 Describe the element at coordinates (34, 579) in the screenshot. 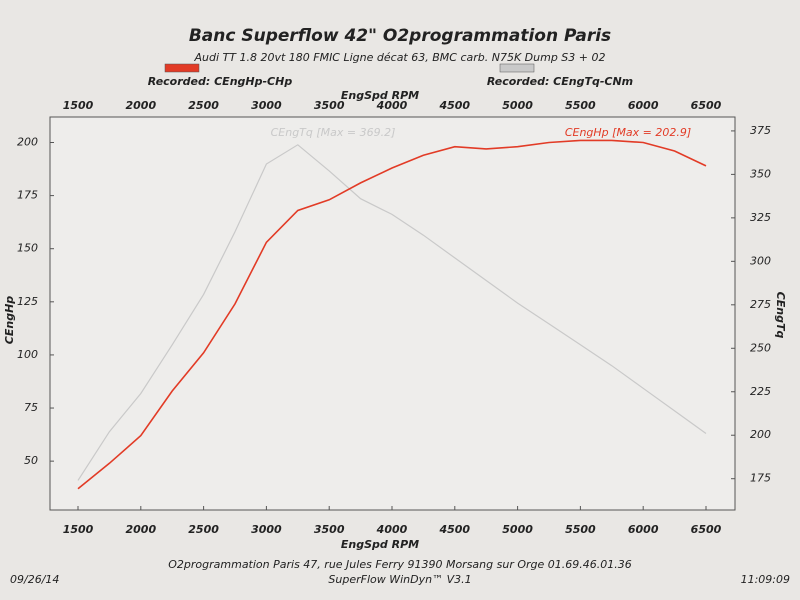

I see `print-date: 09/26/14` at that location.